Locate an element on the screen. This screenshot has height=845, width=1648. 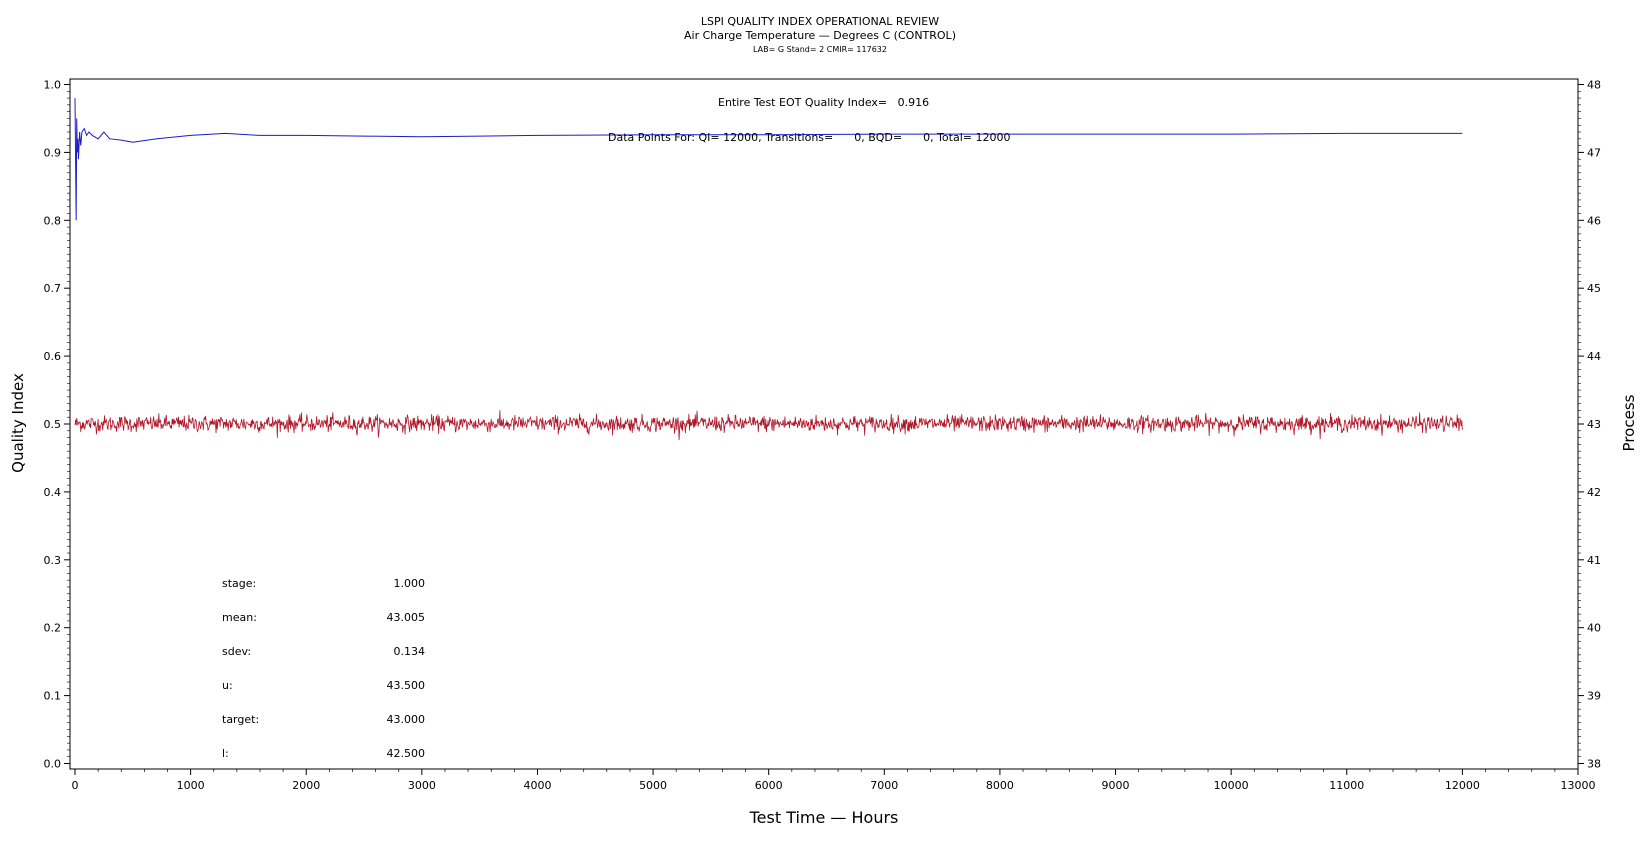
x-tick-label: 10000 is located at coordinates (1231, 785).